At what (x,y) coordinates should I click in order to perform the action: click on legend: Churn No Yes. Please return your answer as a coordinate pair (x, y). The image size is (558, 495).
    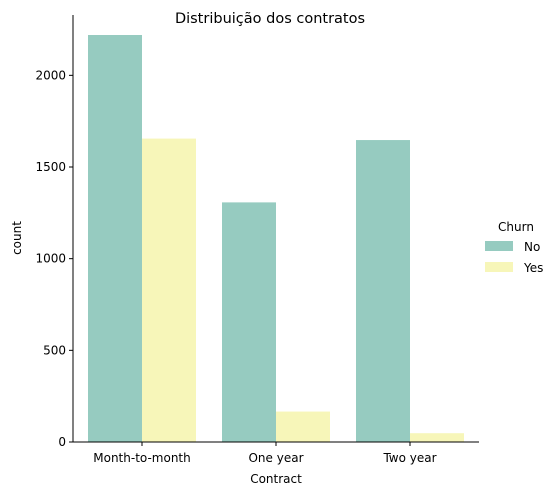
    Looking at the image, I should click on (514, 247).